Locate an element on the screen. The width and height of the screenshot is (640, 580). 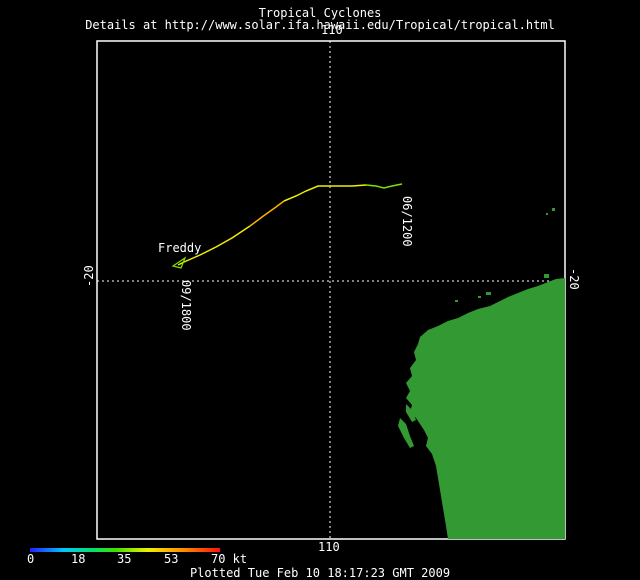
offshore-island-b is located at coordinates (479, 297).